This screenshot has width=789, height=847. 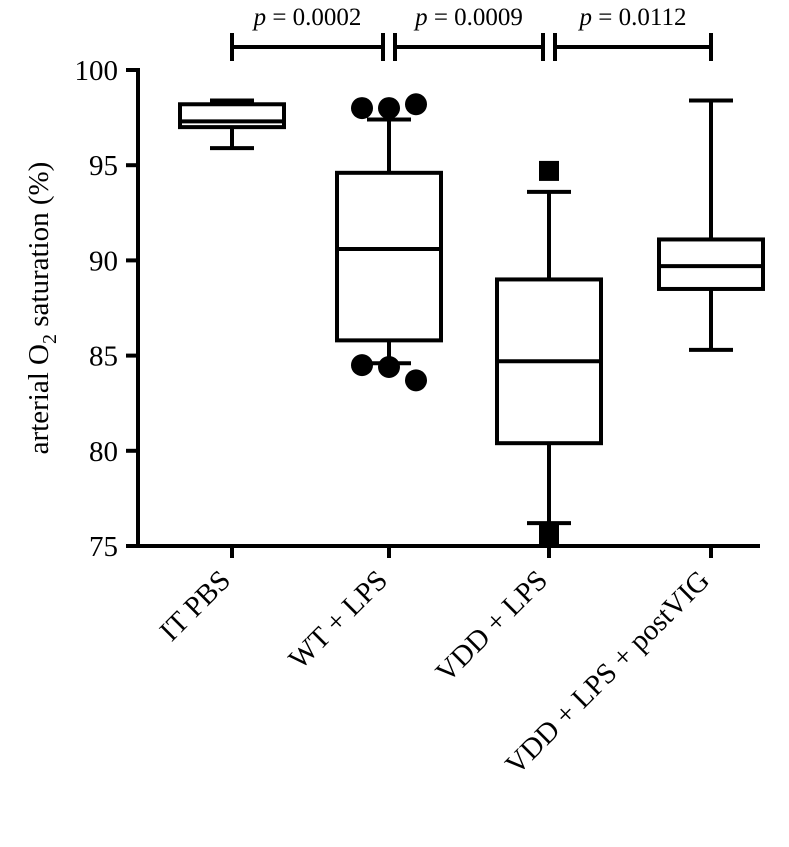 I want to click on p-value-label: p = 0.0002, so click(x=307, y=17).